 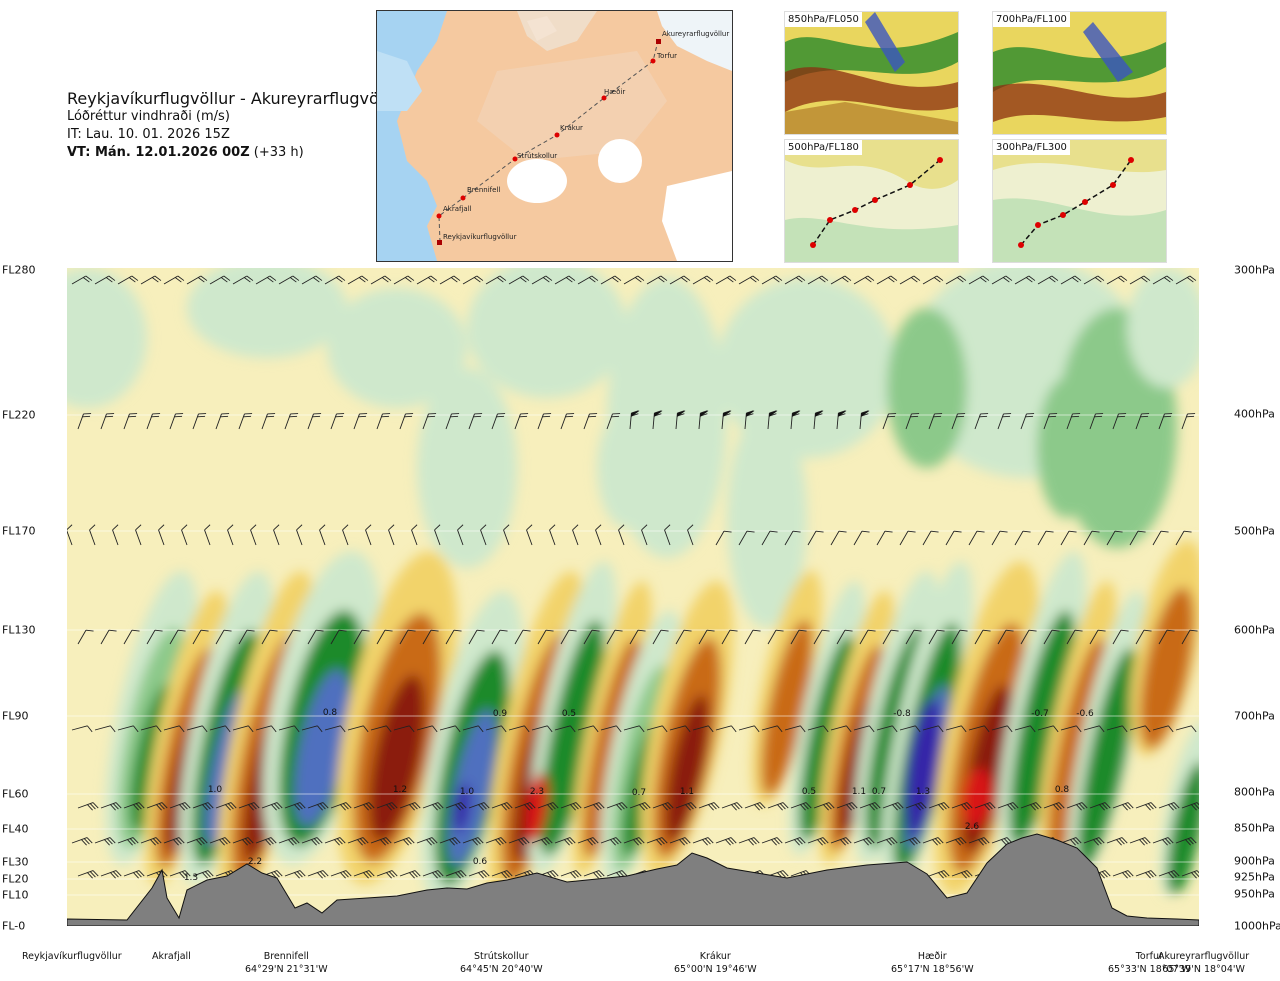 I want to click on velocity-value-label: 0.5, so click(x=569, y=714).